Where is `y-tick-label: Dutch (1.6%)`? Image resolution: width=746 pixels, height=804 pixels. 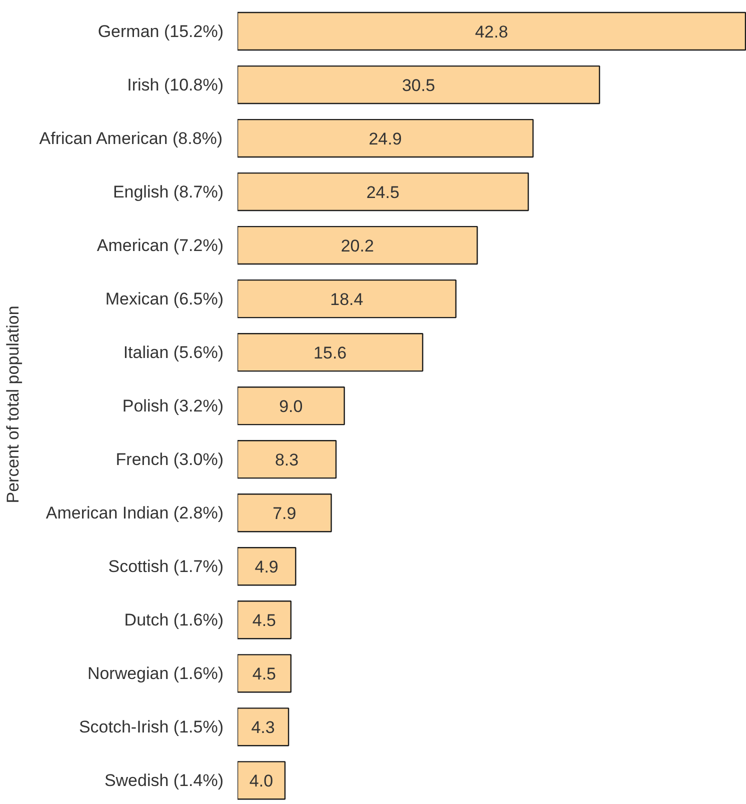
y-tick-label: Dutch (1.6%) is located at coordinates (174, 620).